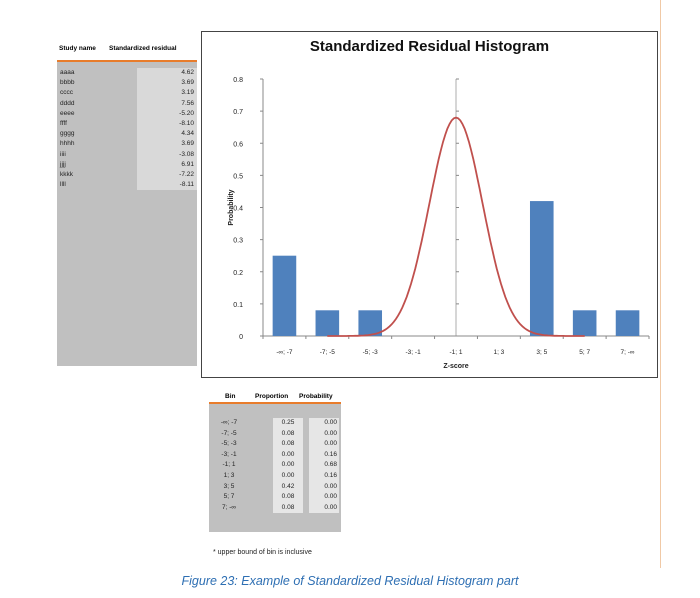 The height and width of the screenshot is (598, 700). What do you see at coordinates (414, 352) in the screenshot?
I see `x-tick-label: -3; -1` at bounding box center [414, 352].